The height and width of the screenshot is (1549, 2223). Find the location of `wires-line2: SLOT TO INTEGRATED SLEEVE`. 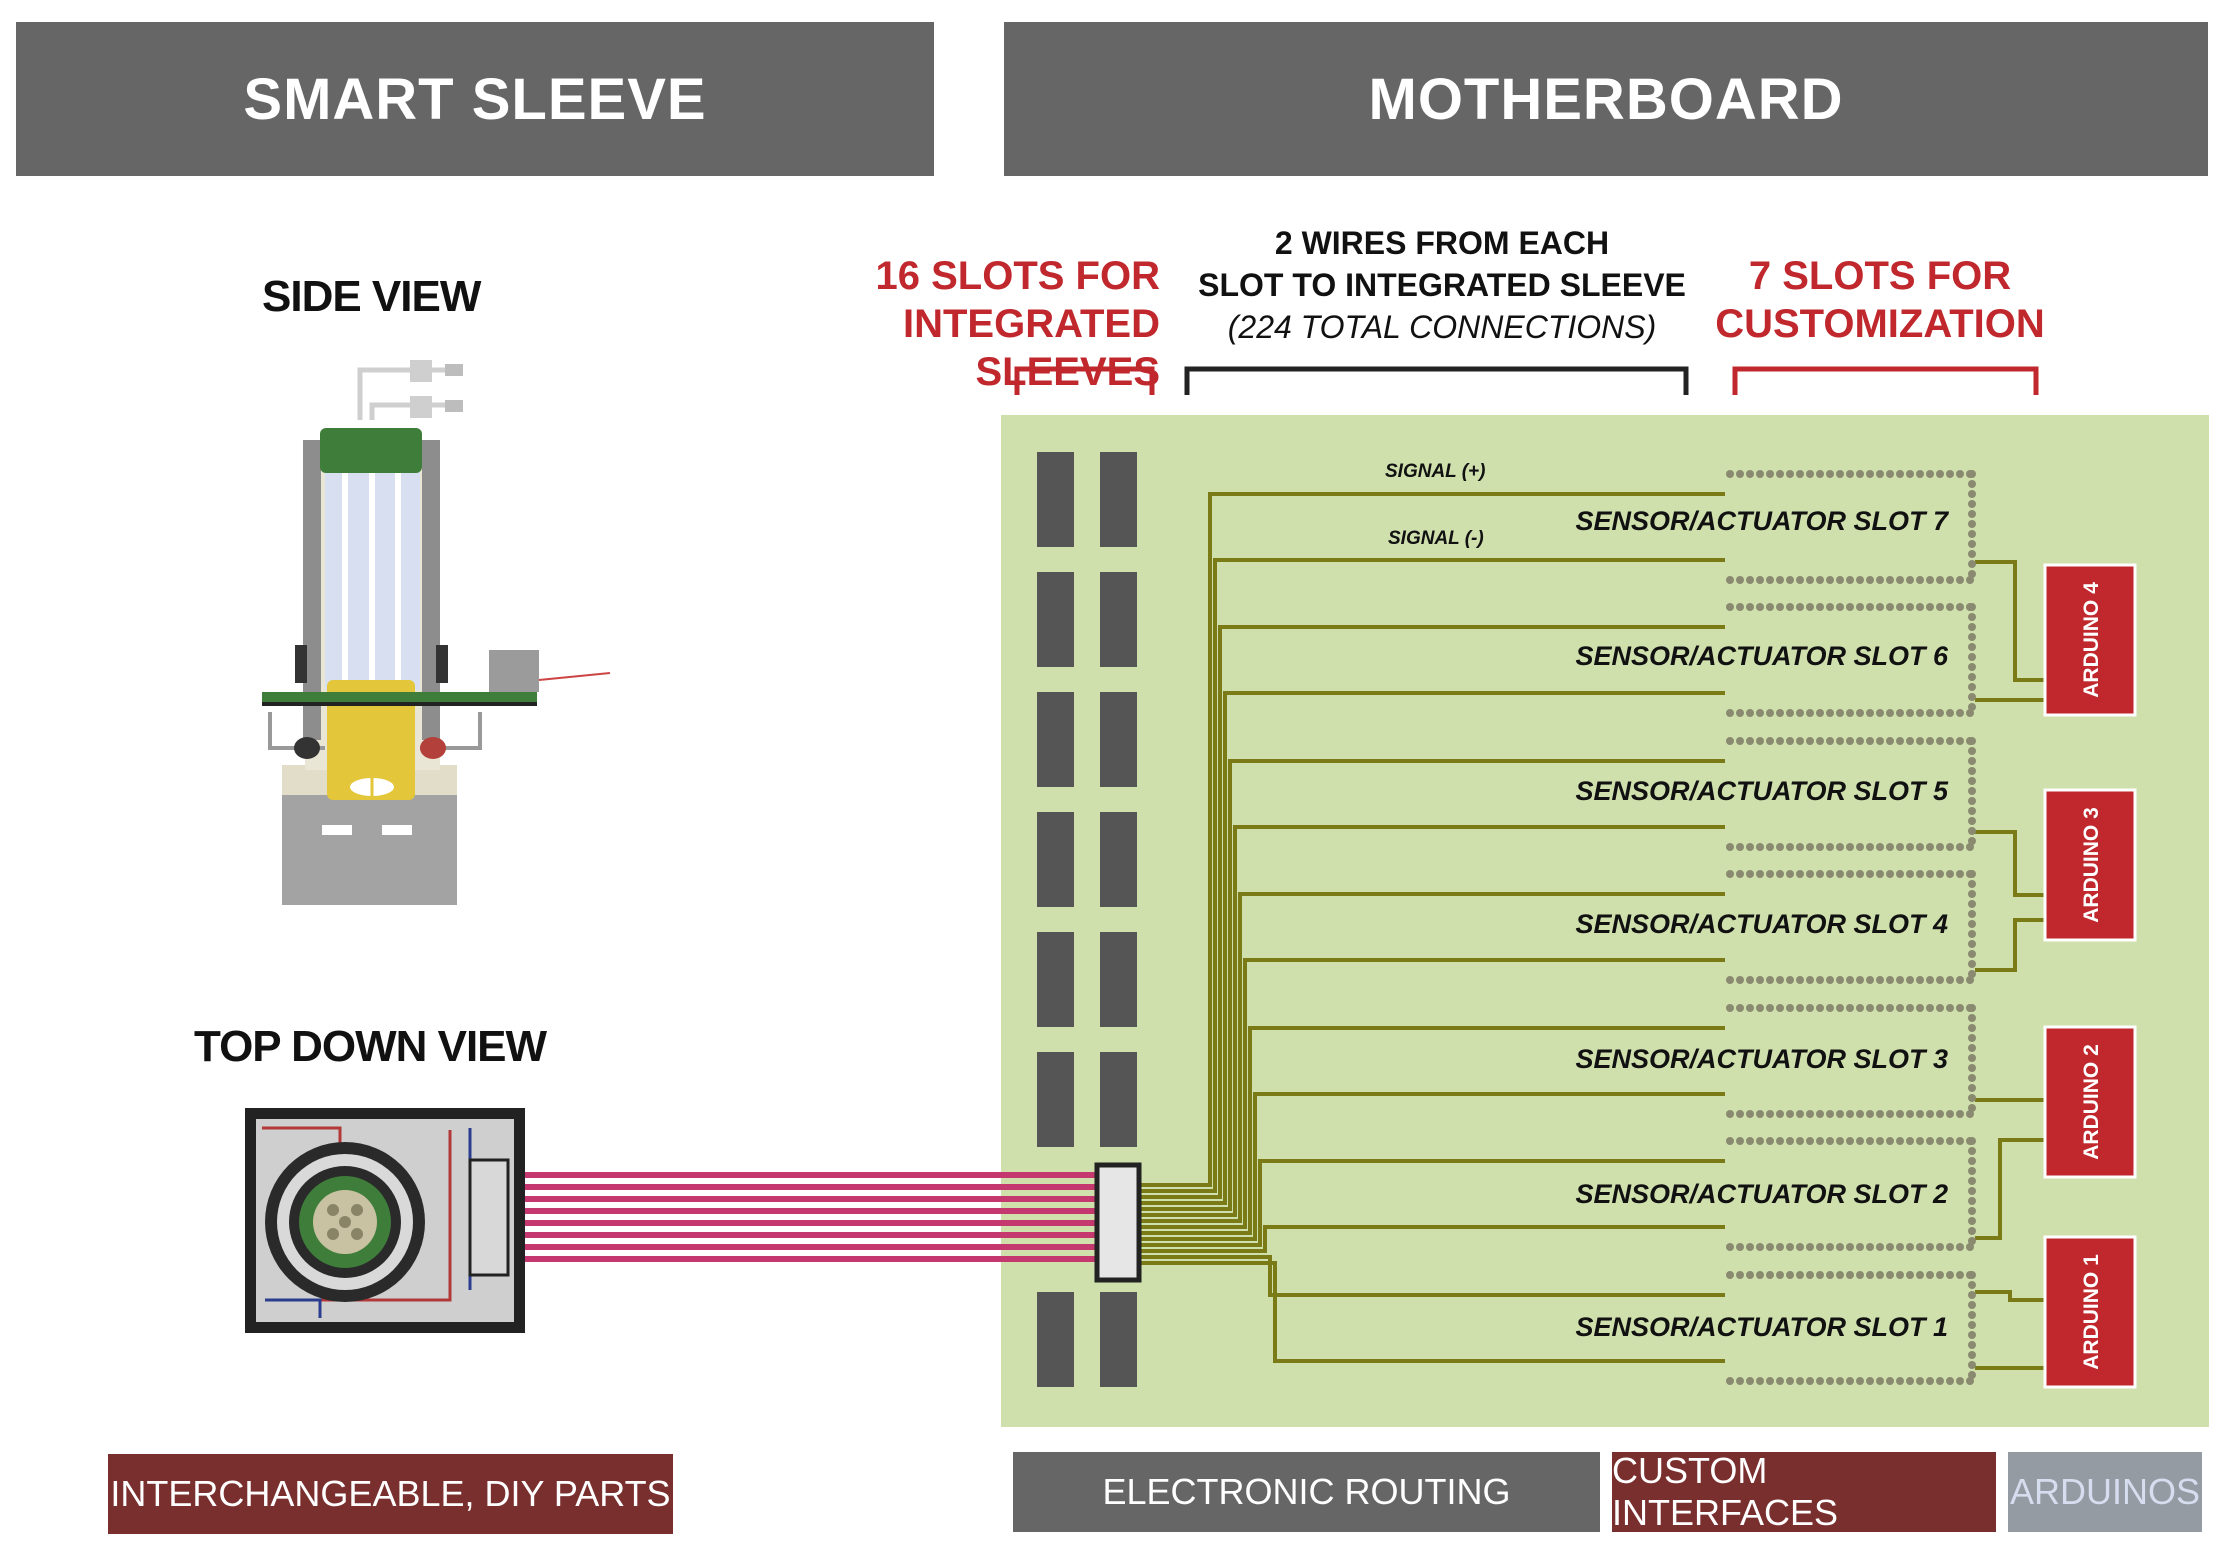

wires-line2: SLOT TO INTEGRATED SLEEVE is located at coordinates (1442, 285).